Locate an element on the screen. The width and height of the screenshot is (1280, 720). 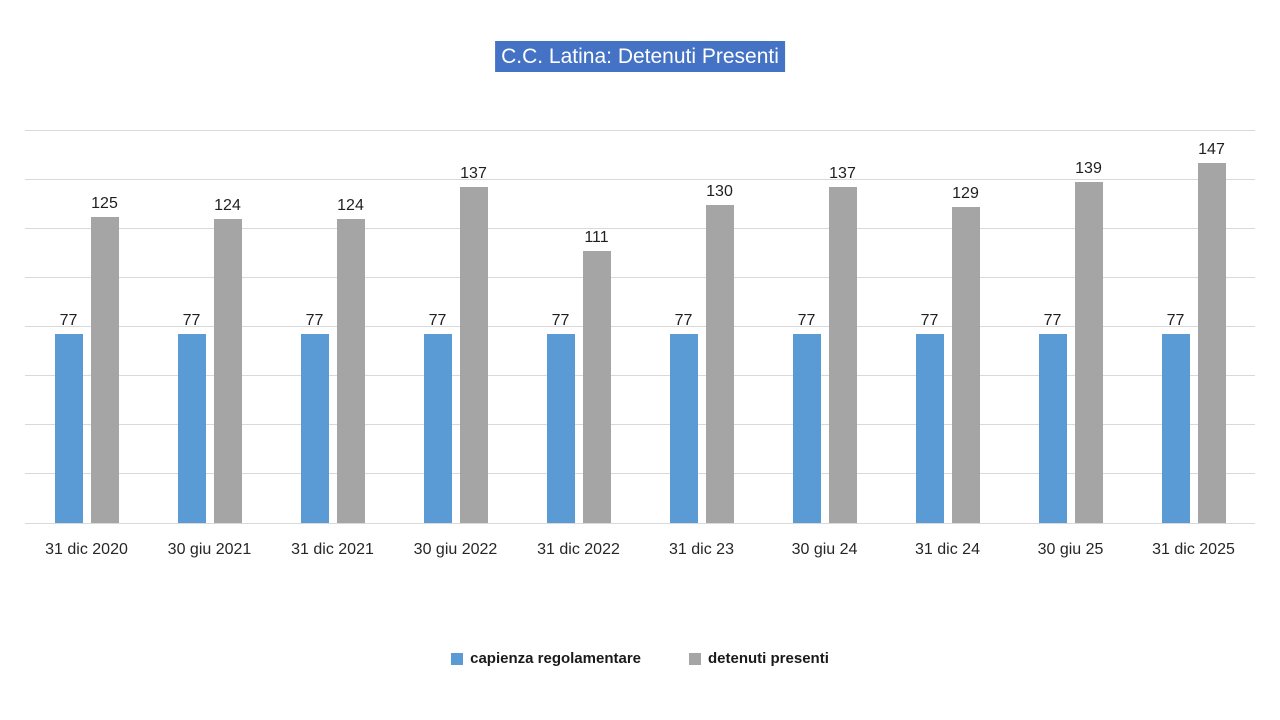
bar-wrap: 147 is located at coordinates (1211, 327).